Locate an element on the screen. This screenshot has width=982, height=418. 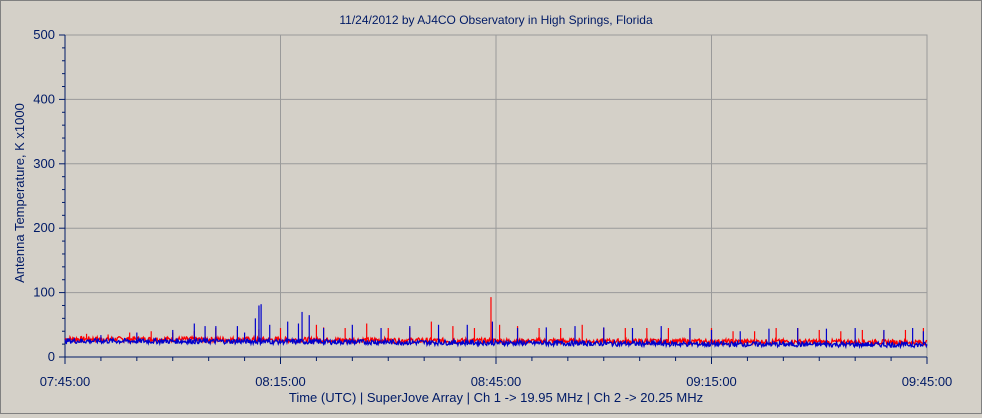
y-tick-label: 300 is located at coordinates (44, 163).